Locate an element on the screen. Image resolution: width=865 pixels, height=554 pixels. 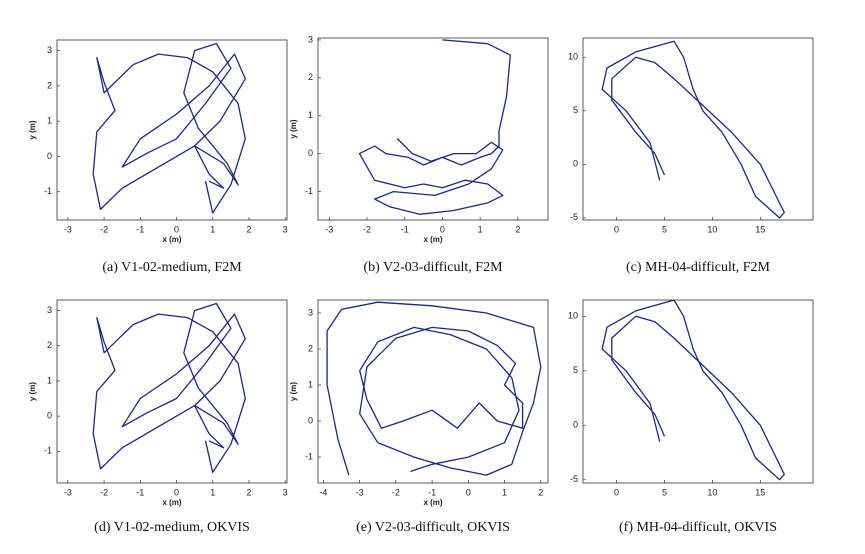
caption: (c) MH-04-difficult, F2M is located at coordinates (698, 267).